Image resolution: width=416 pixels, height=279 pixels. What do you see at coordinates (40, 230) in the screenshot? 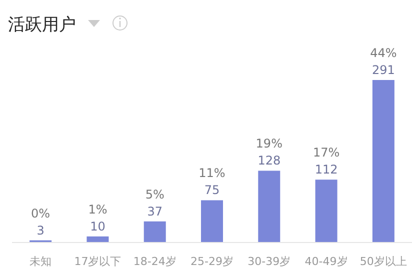
I see `data-label: 3` at bounding box center [40, 230].